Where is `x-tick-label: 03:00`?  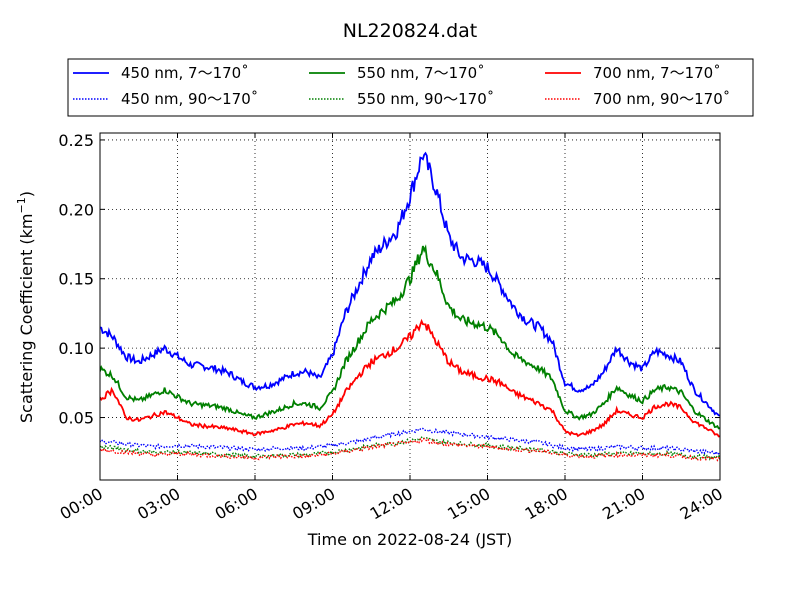 x-tick-label: 03:00 is located at coordinates (158, 504).